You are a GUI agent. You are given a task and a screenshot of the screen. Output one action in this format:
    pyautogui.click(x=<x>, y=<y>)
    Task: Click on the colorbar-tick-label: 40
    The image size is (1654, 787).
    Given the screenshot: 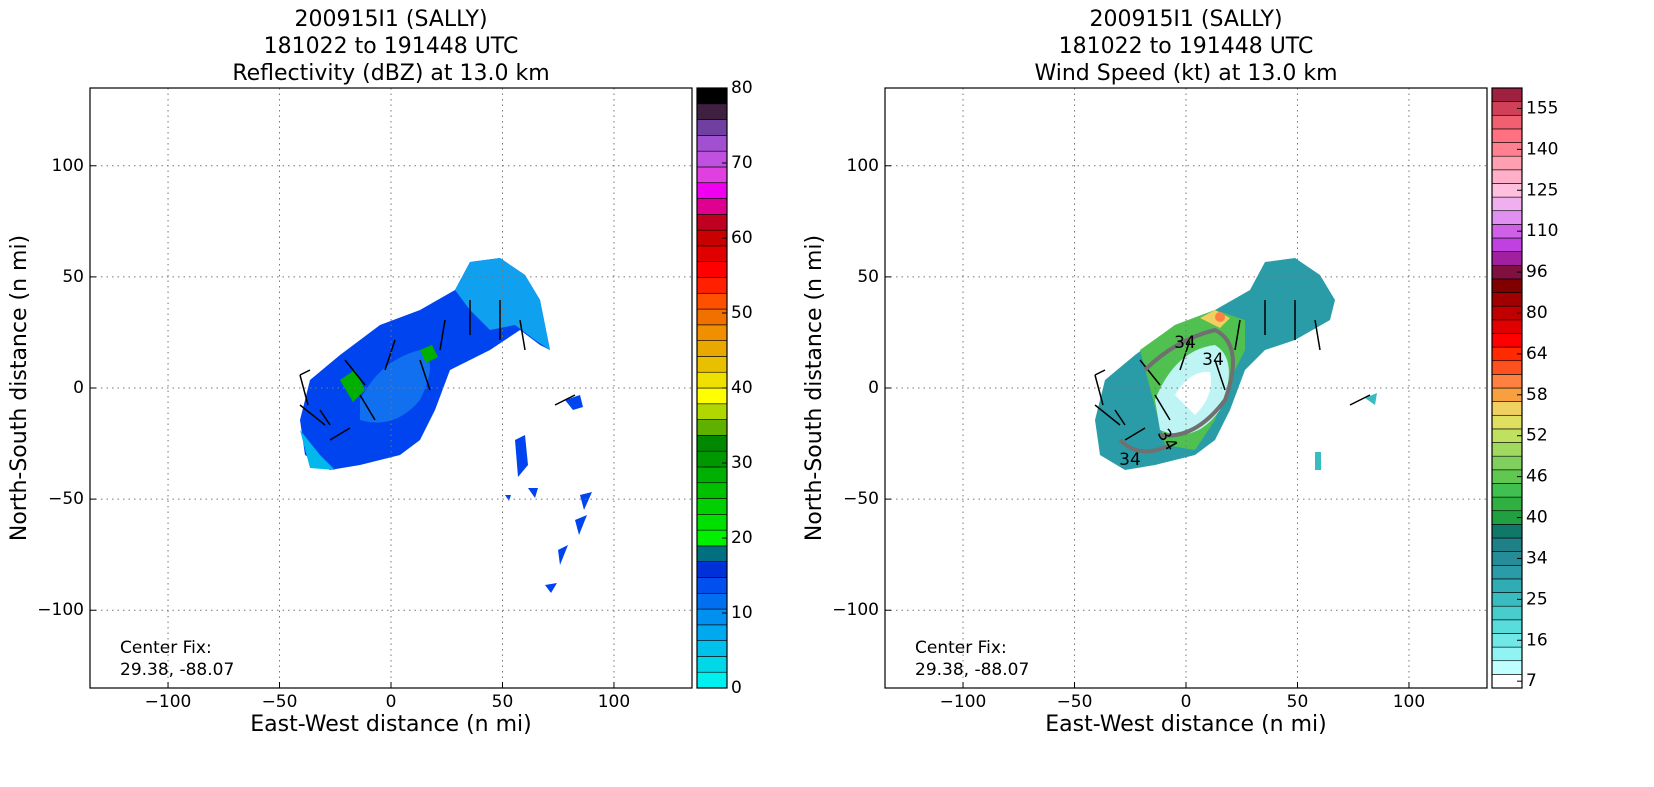 What is the action you would take?
    pyautogui.click(x=1537, y=518)
    